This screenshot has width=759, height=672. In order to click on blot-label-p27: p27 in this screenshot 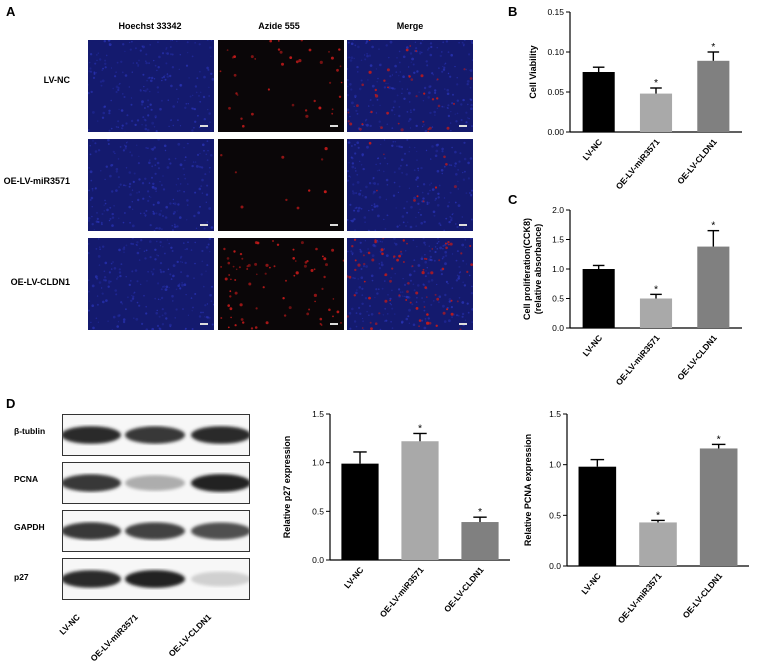, I will do `click(21, 577)`.